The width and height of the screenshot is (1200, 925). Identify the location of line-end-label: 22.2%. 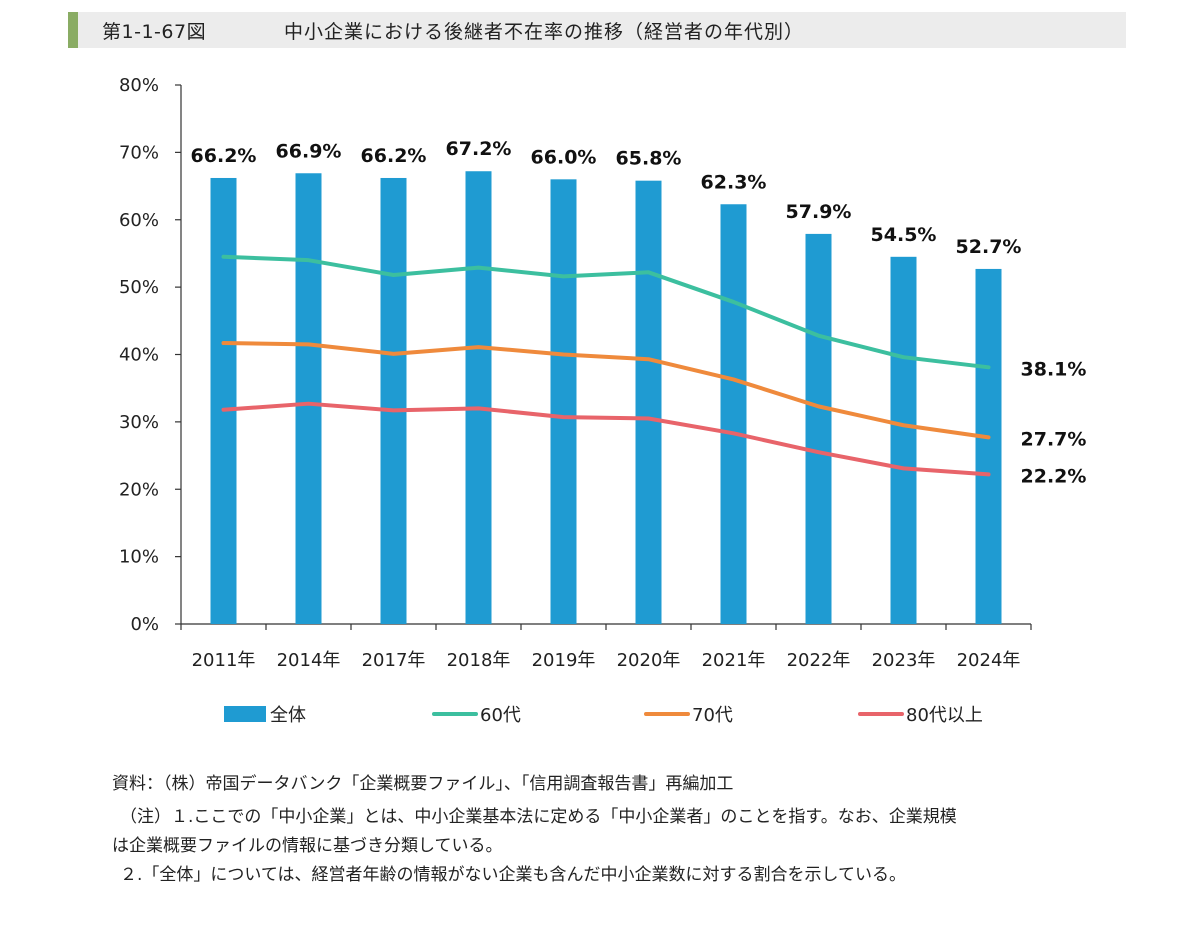
(1054, 476).